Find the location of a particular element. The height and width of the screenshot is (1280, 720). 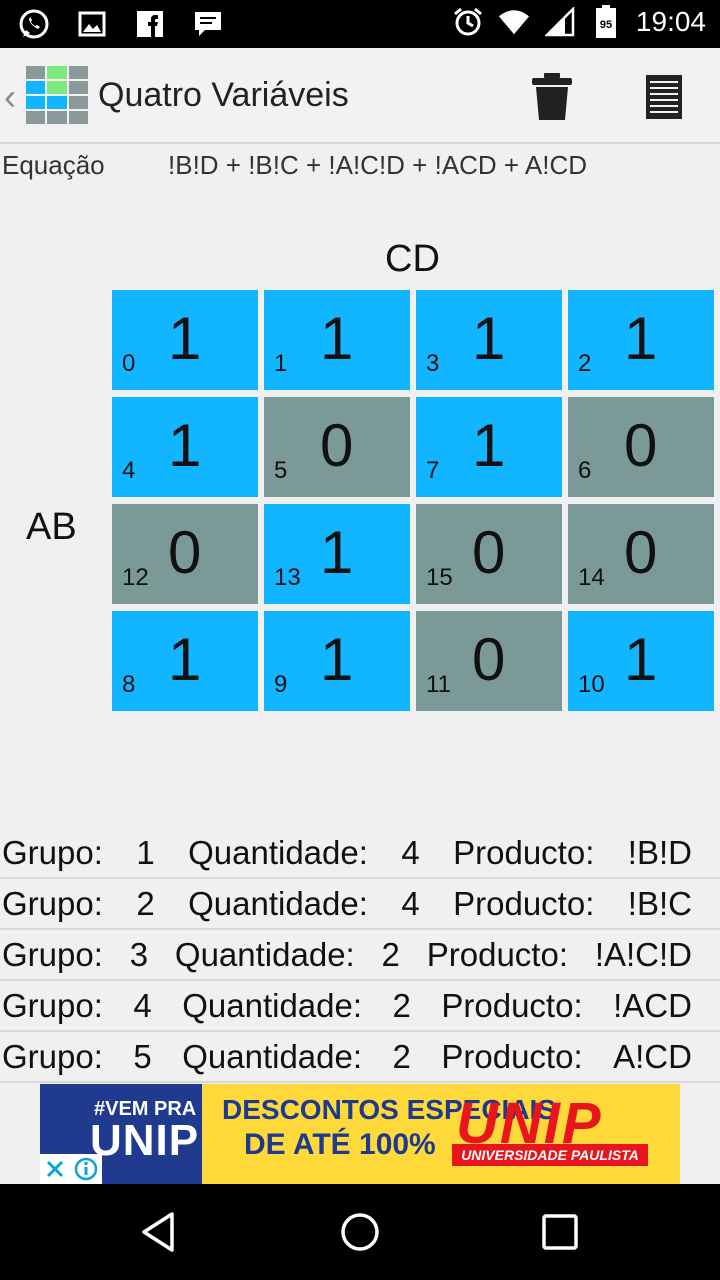

equation-label: Equação is located at coordinates (53, 165).